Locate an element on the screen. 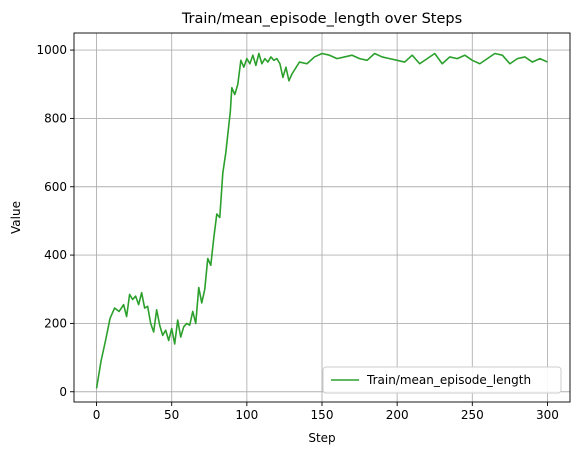 The width and height of the screenshot is (580, 455). x-tick-label: 250 is located at coordinates (472, 415).